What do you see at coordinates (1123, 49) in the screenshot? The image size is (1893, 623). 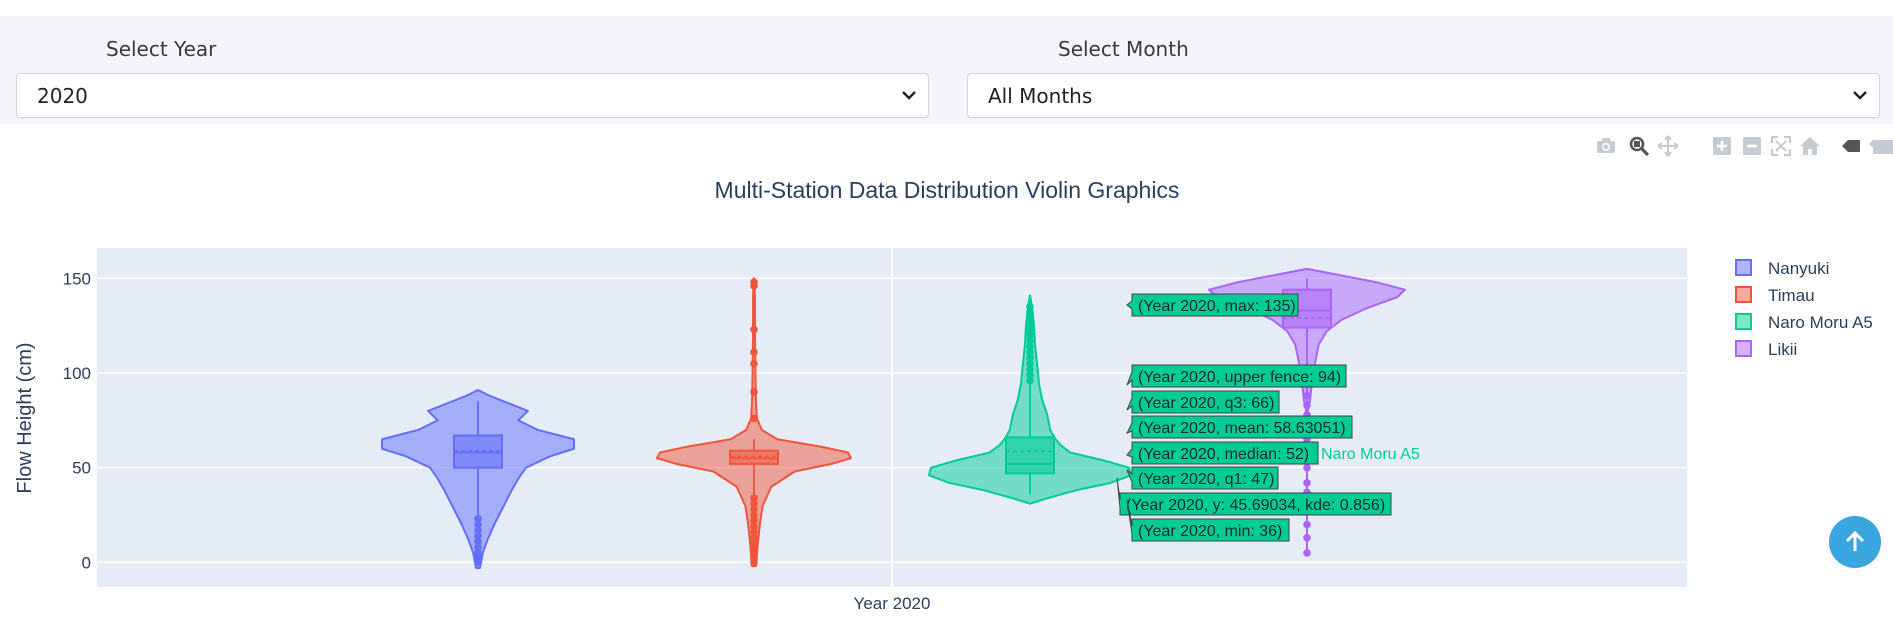 I see `month-filter-label: Select Month` at bounding box center [1123, 49].